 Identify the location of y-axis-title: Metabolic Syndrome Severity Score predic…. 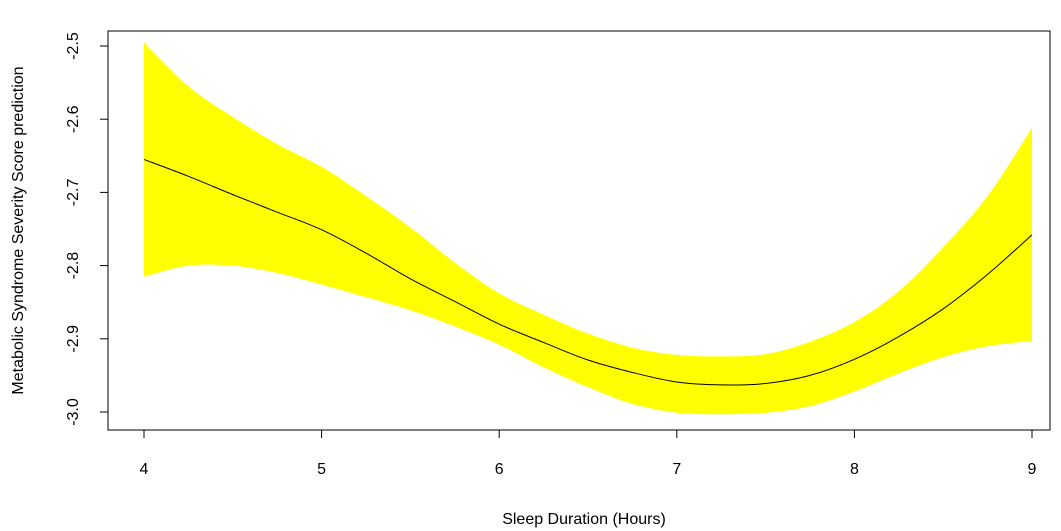
(18, 230).